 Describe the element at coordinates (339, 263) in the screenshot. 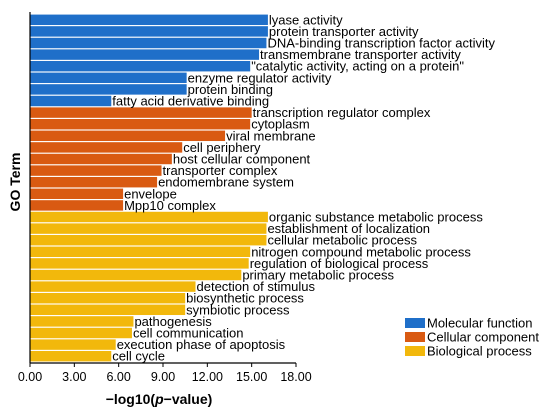

I see `bar-label: regulation of biological process` at that location.